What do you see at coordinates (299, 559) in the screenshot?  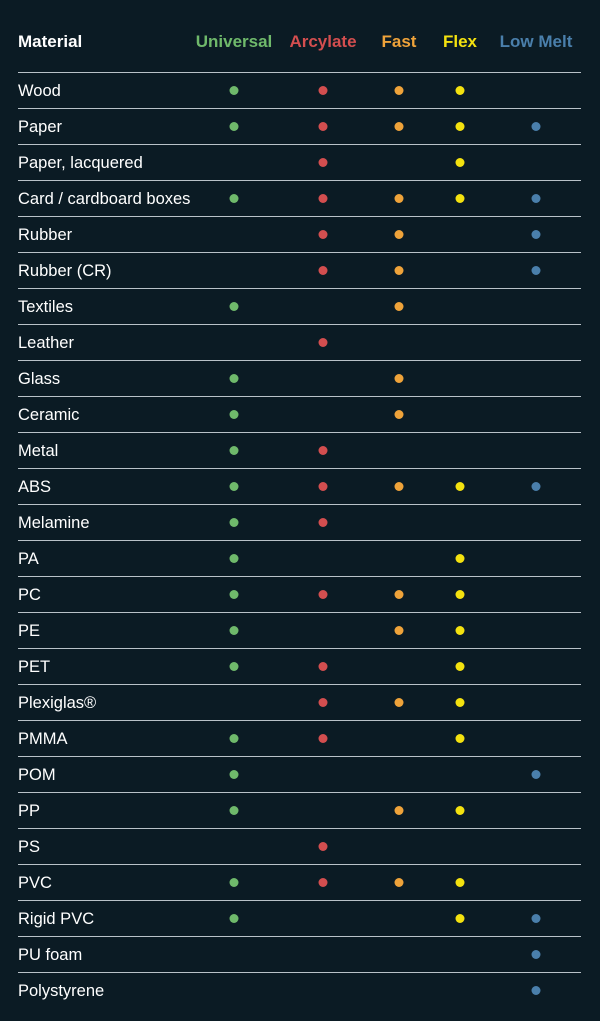 I see `table-row: PA` at bounding box center [299, 559].